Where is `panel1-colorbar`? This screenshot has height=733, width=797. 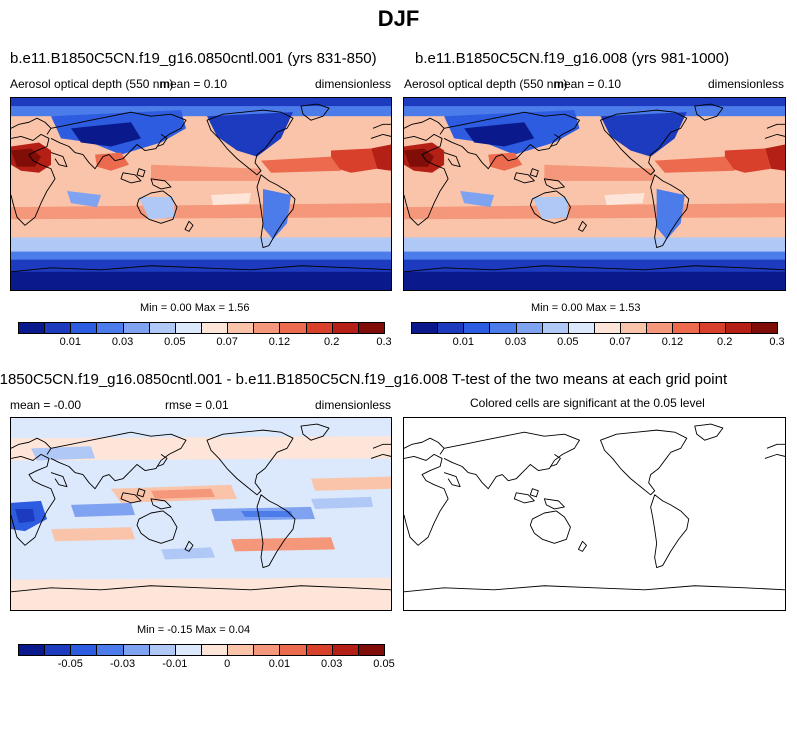 panel1-colorbar is located at coordinates (201, 328).